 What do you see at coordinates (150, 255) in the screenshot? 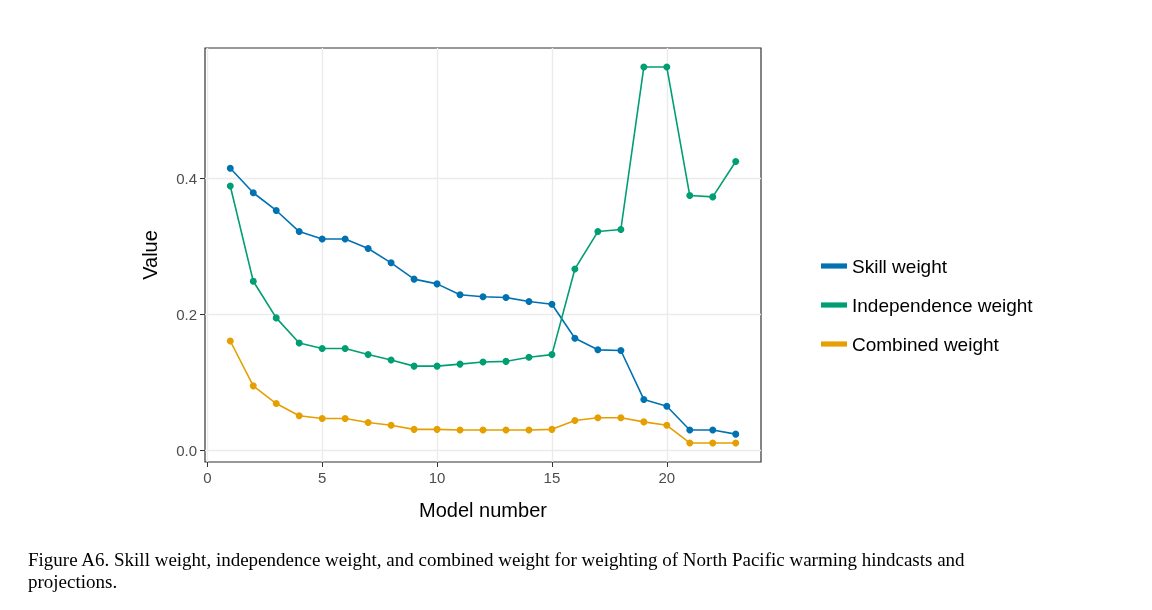
I see `y-axis-title: Value` at bounding box center [150, 255].